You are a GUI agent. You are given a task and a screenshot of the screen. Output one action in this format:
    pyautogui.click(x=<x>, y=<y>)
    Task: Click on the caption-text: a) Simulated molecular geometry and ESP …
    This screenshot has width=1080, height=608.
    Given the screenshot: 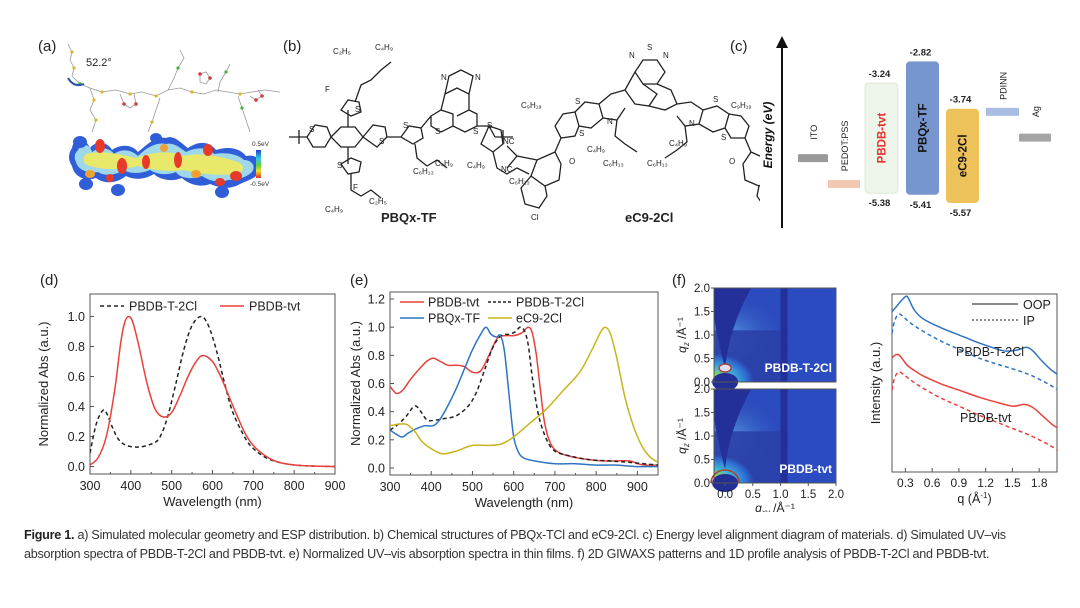 What is the action you would take?
    pyautogui.click(x=515, y=544)
    